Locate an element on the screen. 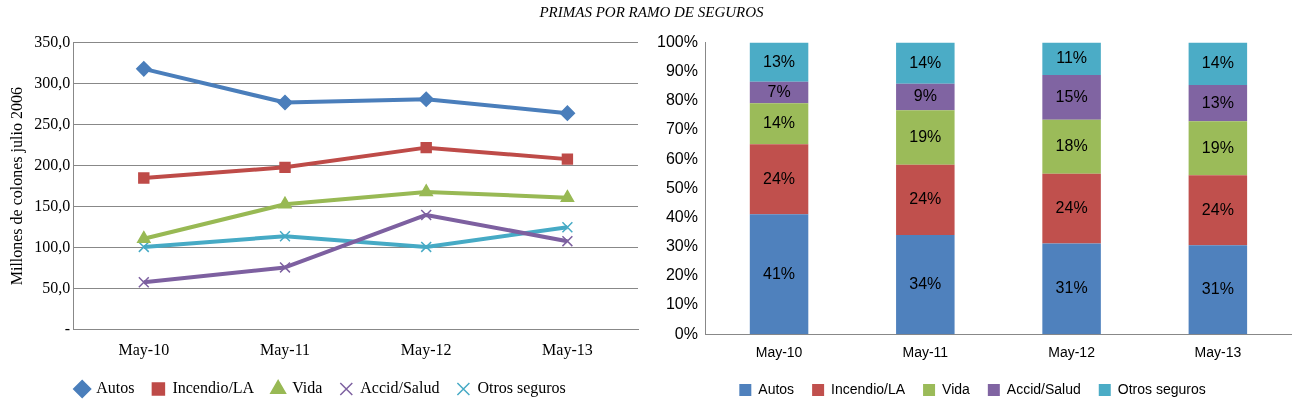 This screenshot has height=407, width=1303. y-axis-title: Millones de colones julio 2006 is located at coordinates (16, 186).